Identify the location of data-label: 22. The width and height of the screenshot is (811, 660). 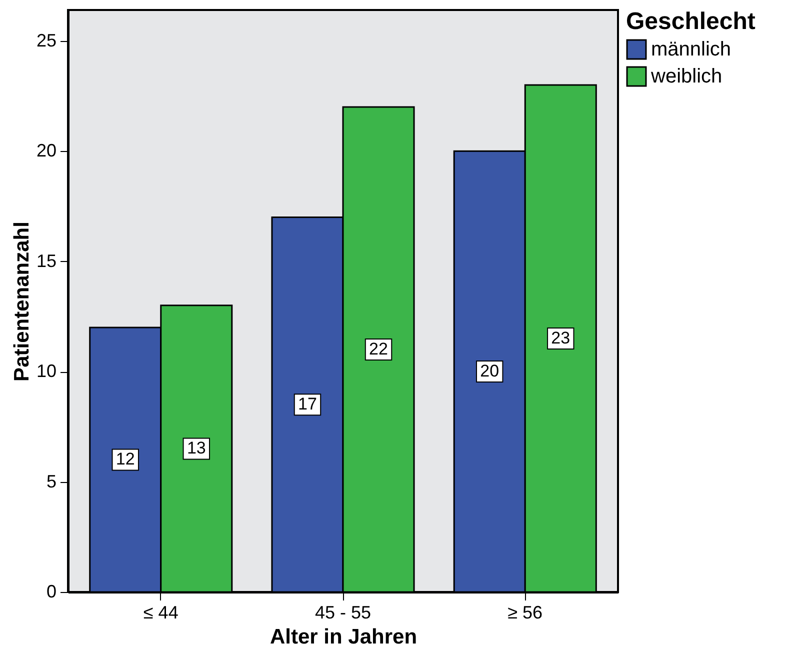
(378, 349).